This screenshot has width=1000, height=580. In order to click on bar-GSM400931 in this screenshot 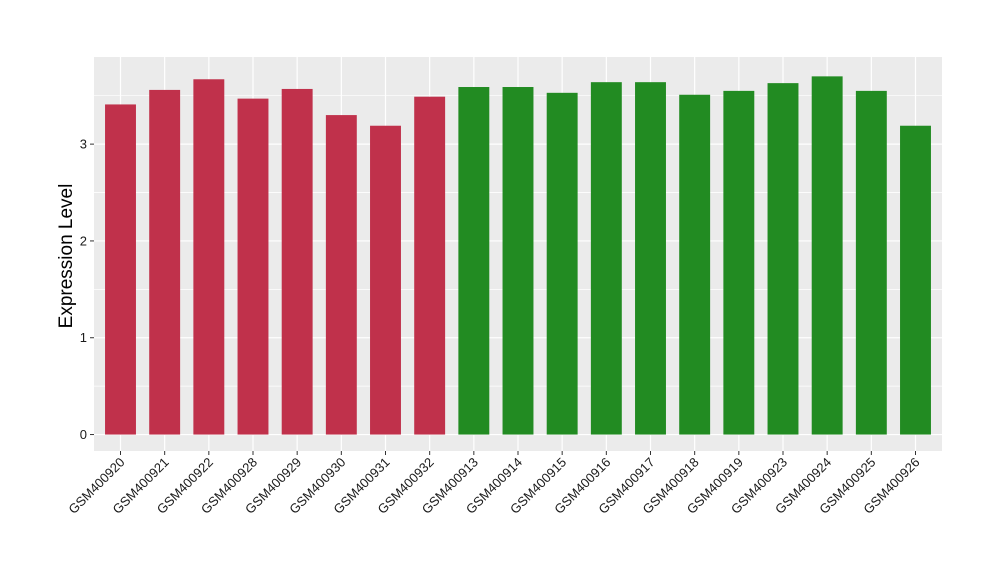, I will do `click(385, 280)`.